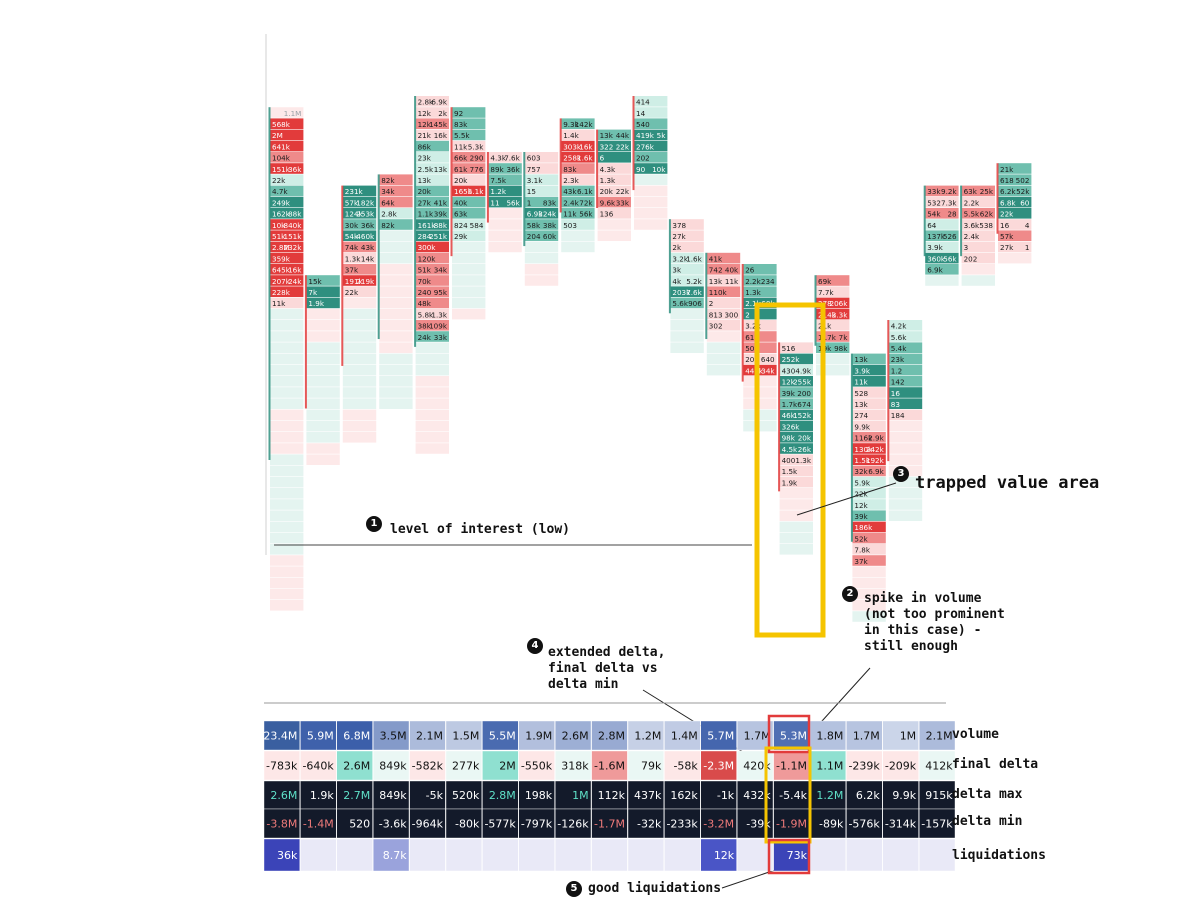 The width and height of the screenshot is (1200, 902). Describe the element at coordinates (611, 736) in the screenshot. I see `table-cell-value: 2.8M` at that location.